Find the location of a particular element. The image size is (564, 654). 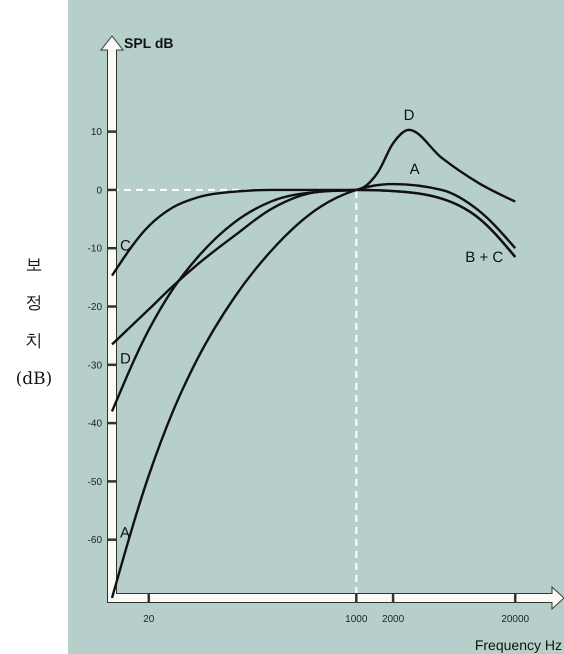

y-axis-title: SPL dB is located at coordinates (149, 43).